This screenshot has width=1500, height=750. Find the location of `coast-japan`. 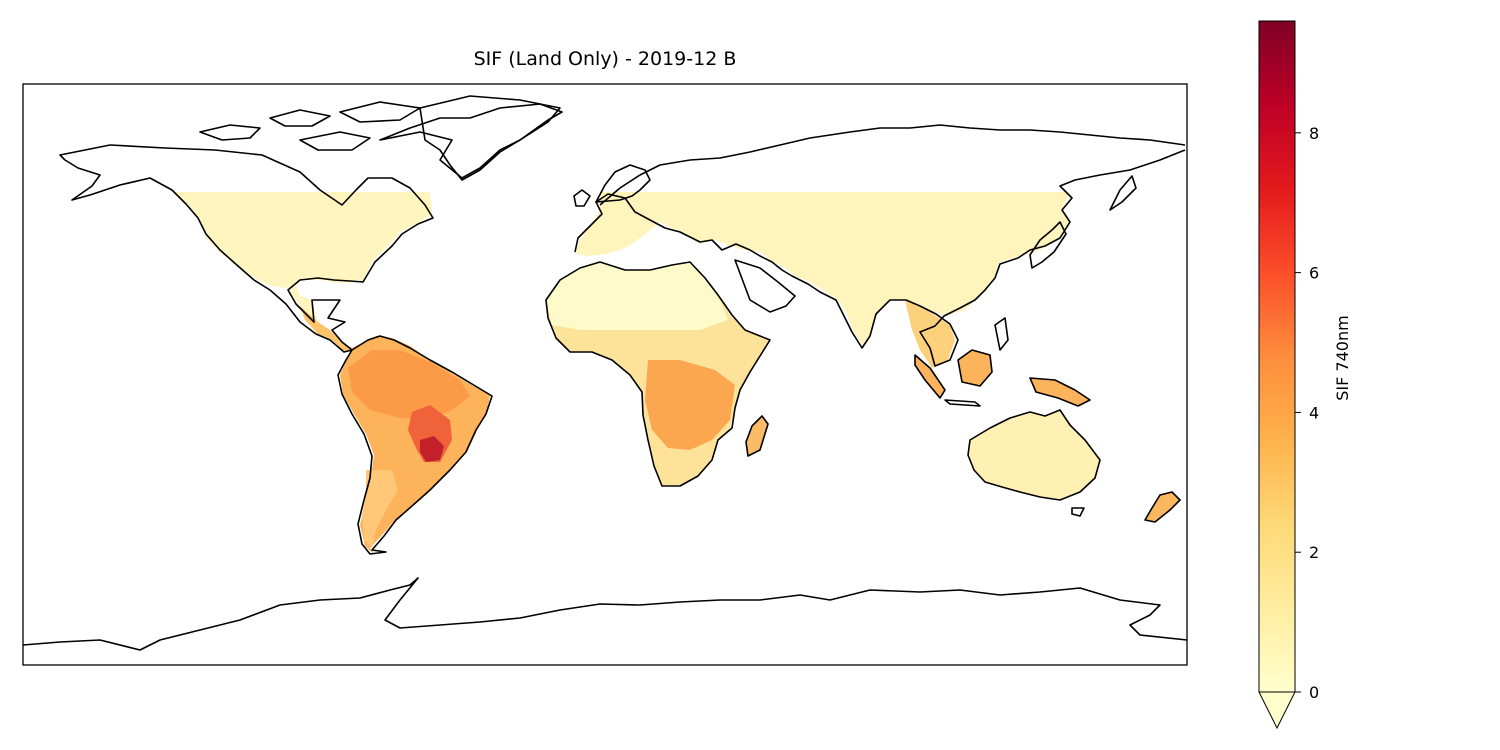

coast-japan is located at coordinates (1048, 245).